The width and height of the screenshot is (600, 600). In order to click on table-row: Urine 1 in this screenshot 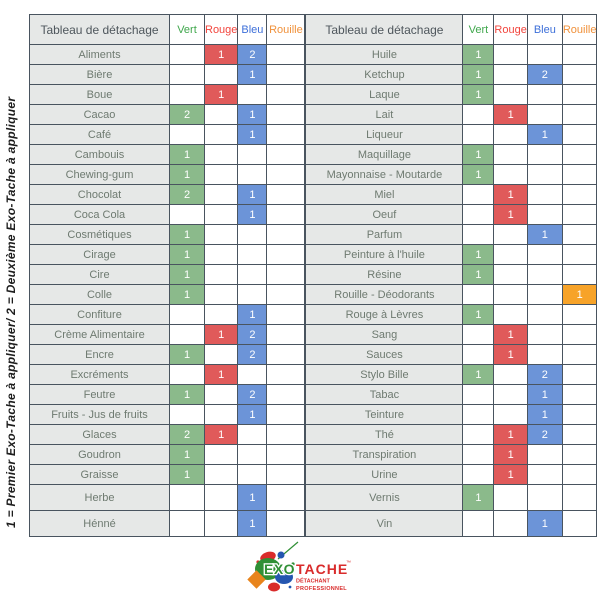, I will do `click(451, 474)`.